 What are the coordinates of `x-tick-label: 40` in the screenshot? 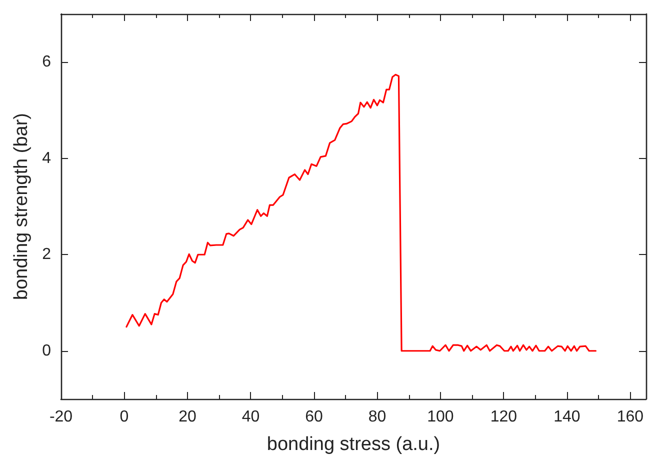 It's located at (251, 417).